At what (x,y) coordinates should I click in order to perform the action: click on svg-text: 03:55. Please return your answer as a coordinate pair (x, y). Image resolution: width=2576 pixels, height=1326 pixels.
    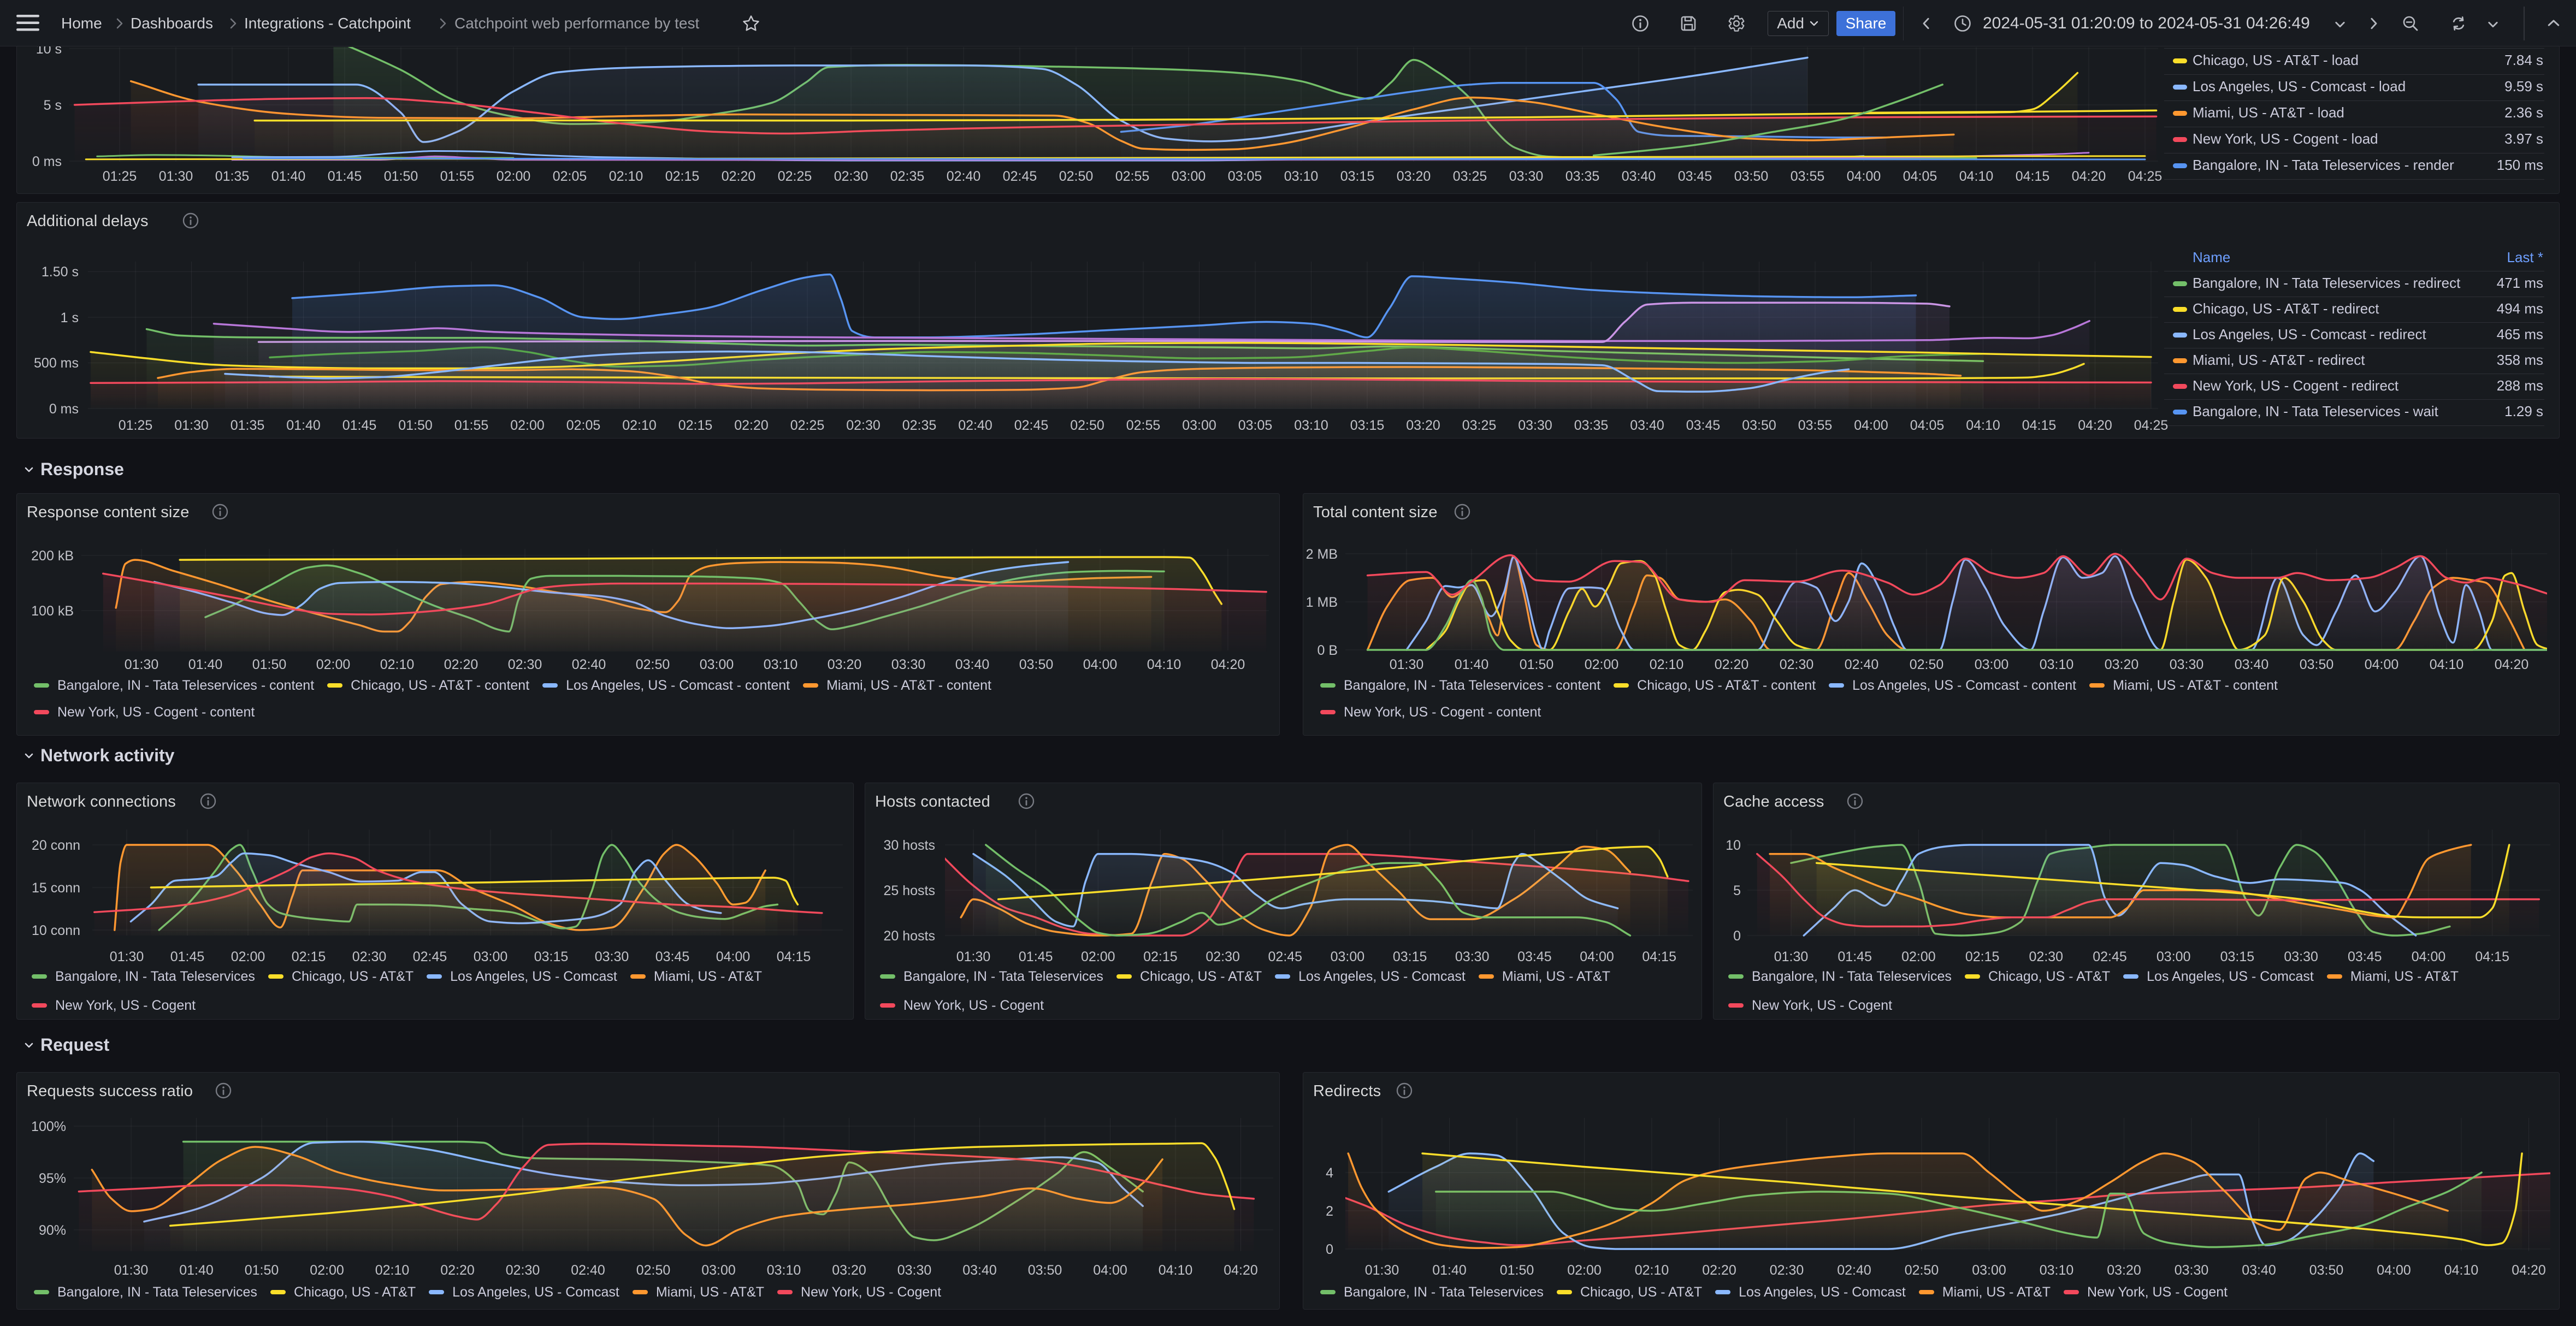
    Looking at the image, I should click on (1815, 425).